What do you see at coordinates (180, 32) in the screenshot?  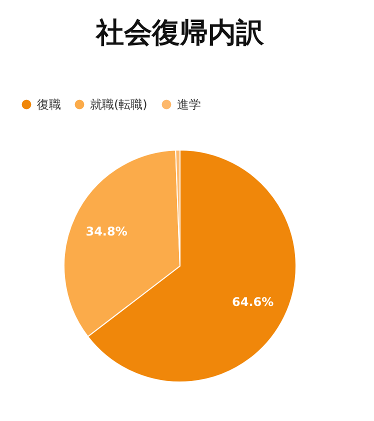 I see `chart-title: 社会復帰内訳` at bounding box center [180, 32].